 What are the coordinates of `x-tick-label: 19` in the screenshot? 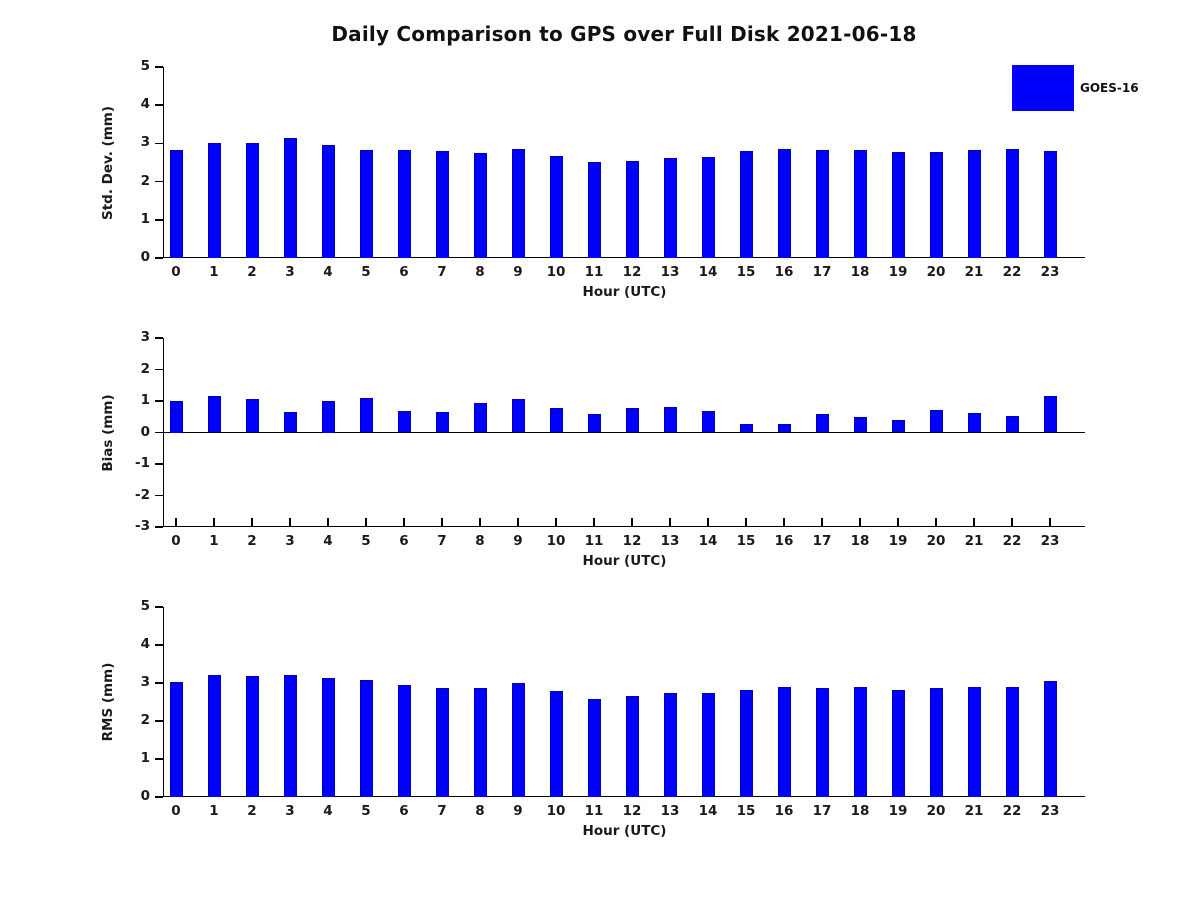 It's located at (898, 541).